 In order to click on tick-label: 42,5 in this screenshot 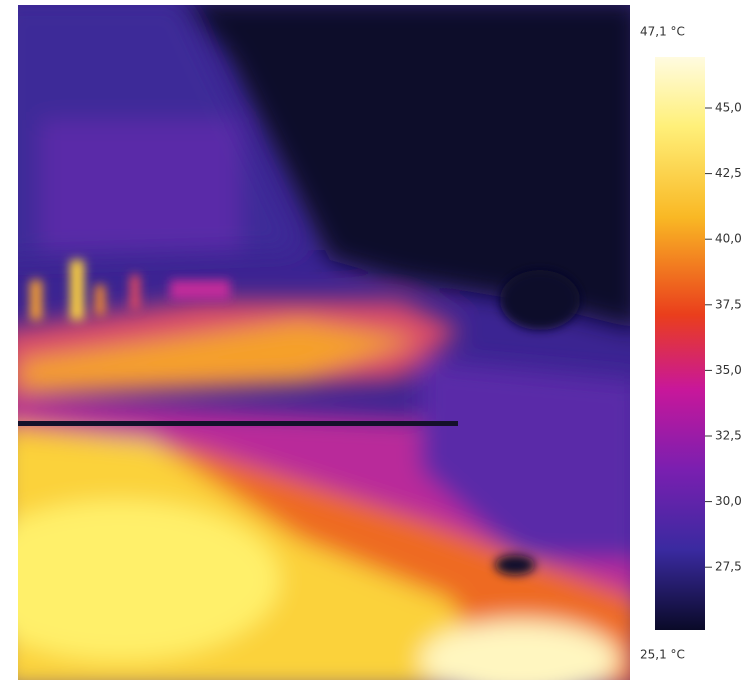, I will do `click(728, 173)`.